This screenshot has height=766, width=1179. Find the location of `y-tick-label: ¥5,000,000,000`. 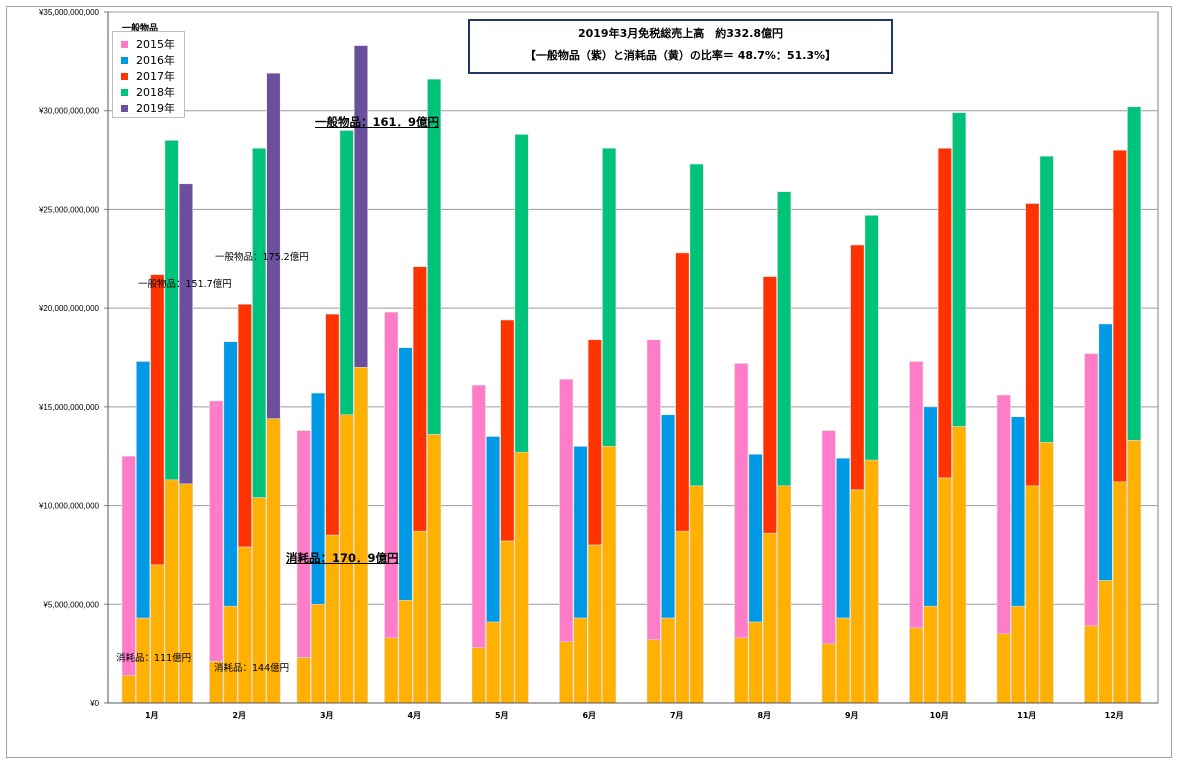

y-tick-label: ¥5,000,000,000 is located at coordinates (70, 604).